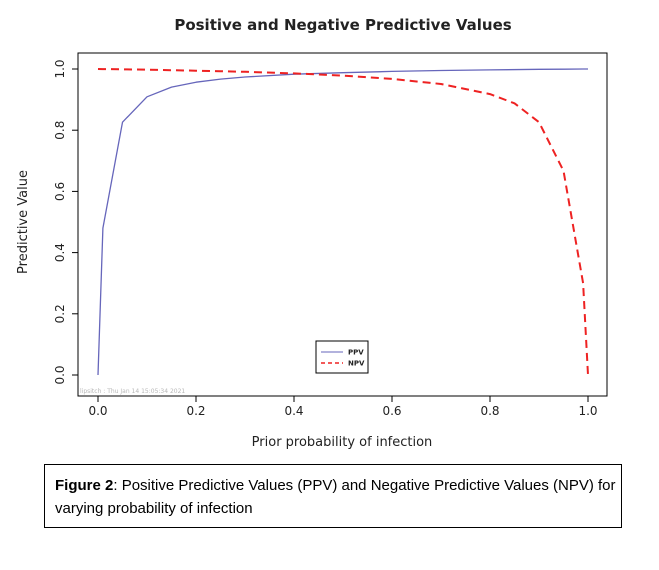 This screenshot has width=659, height=570. I want to click on x-axis-label: Prior probability of infection, so click(342, 442).